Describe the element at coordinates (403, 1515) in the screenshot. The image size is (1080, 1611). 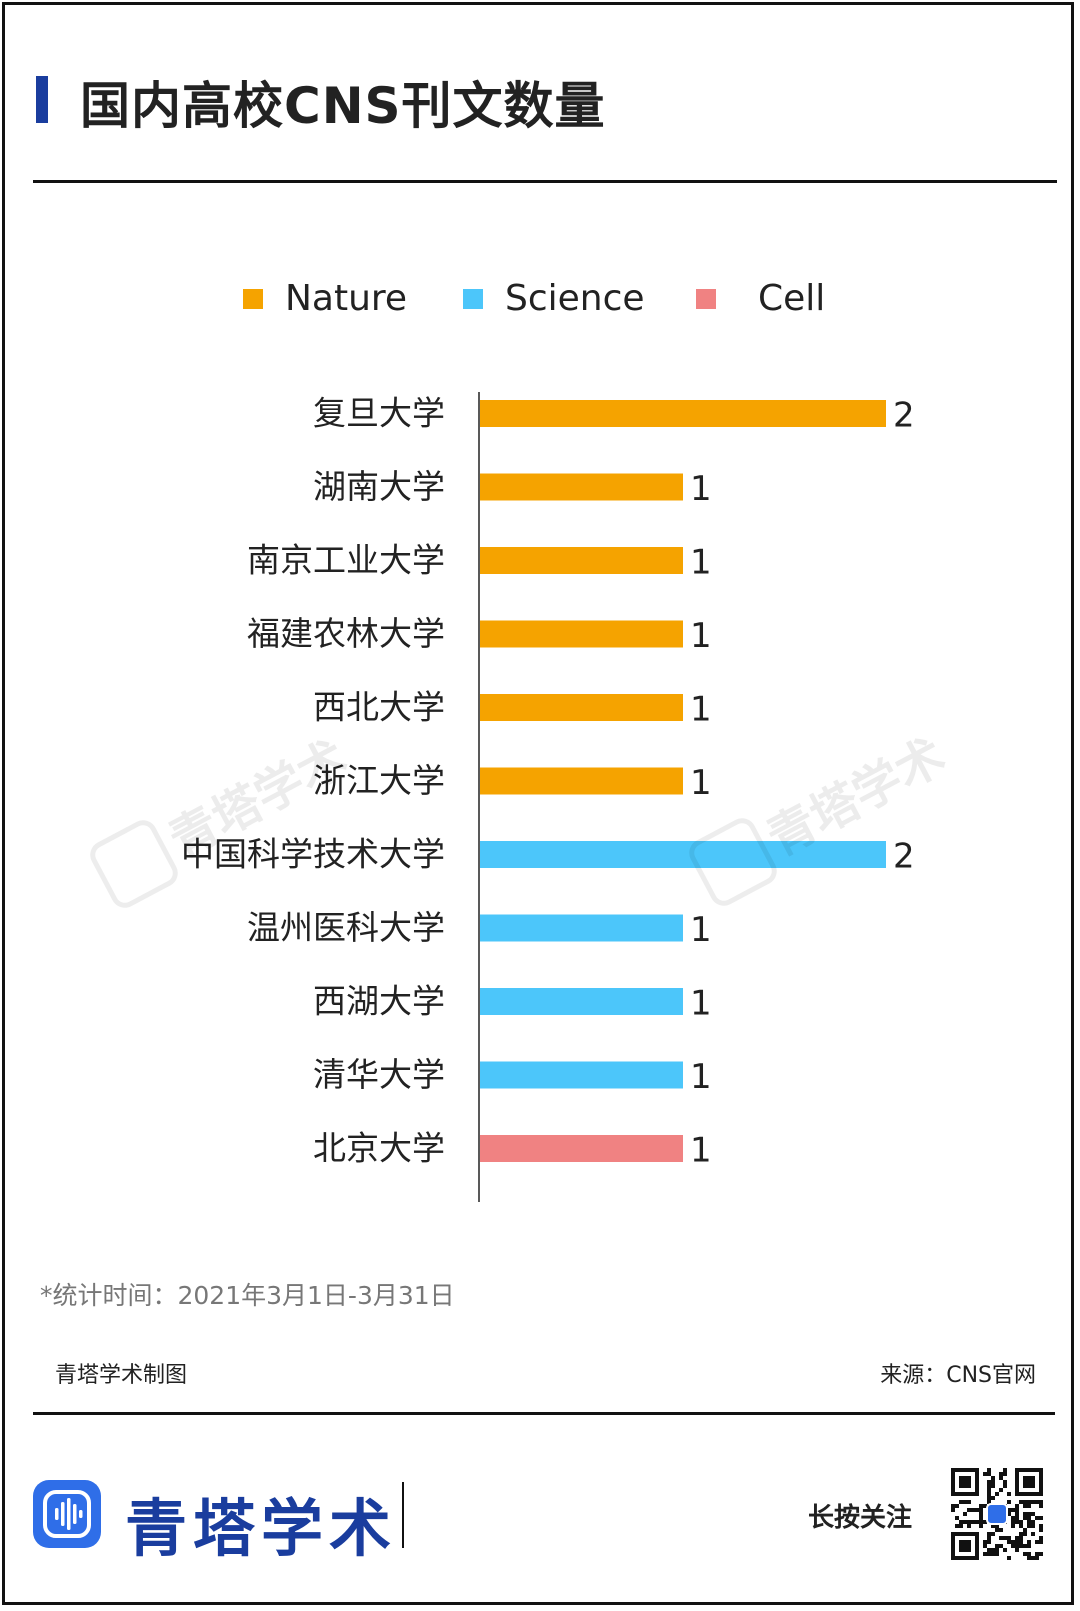
I see `brand-divider` at that location.